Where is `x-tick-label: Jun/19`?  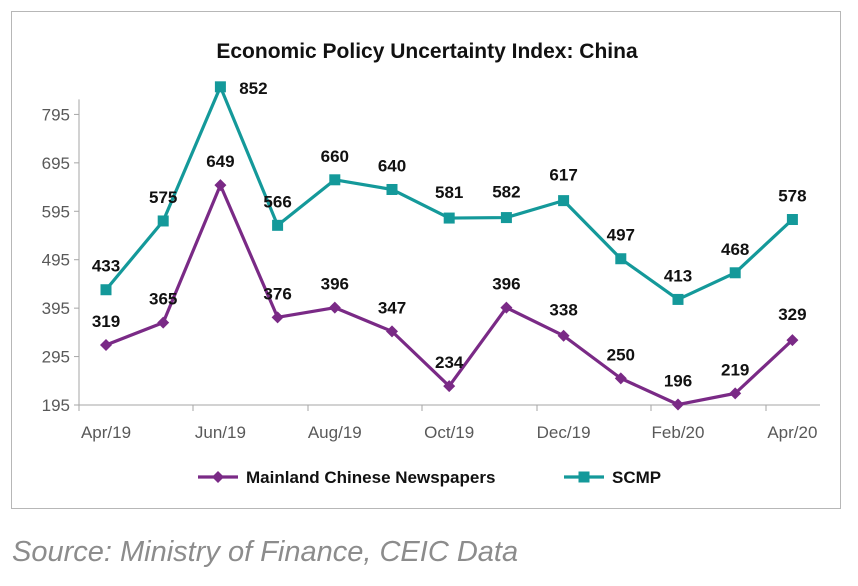
x-tick-label: Jun/19 is located at coordinates (220, 432).